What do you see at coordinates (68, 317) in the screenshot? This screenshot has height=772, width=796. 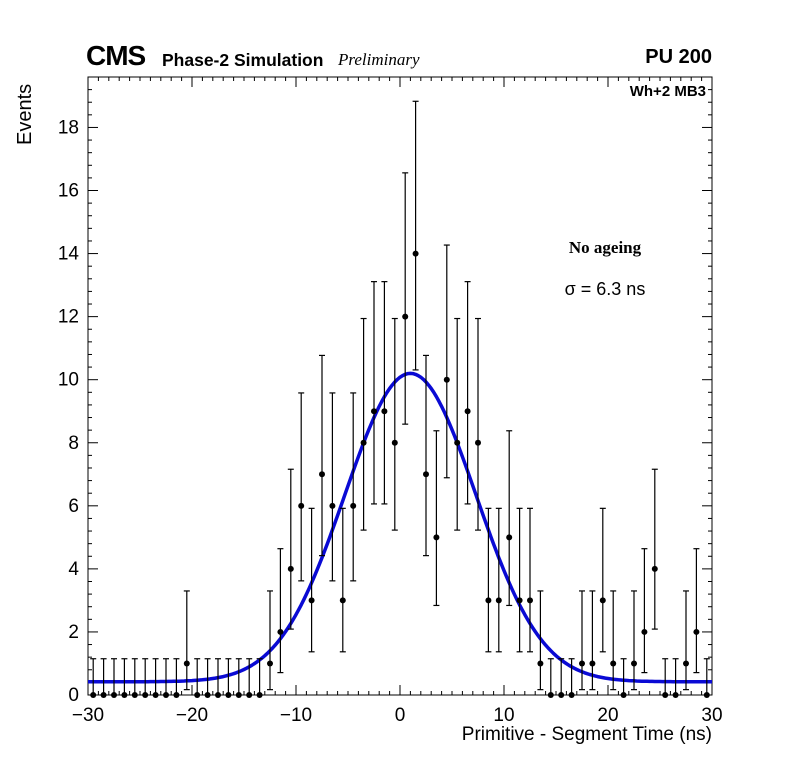 I see `y-tick-label: 12` at bounding box center [68, 317].